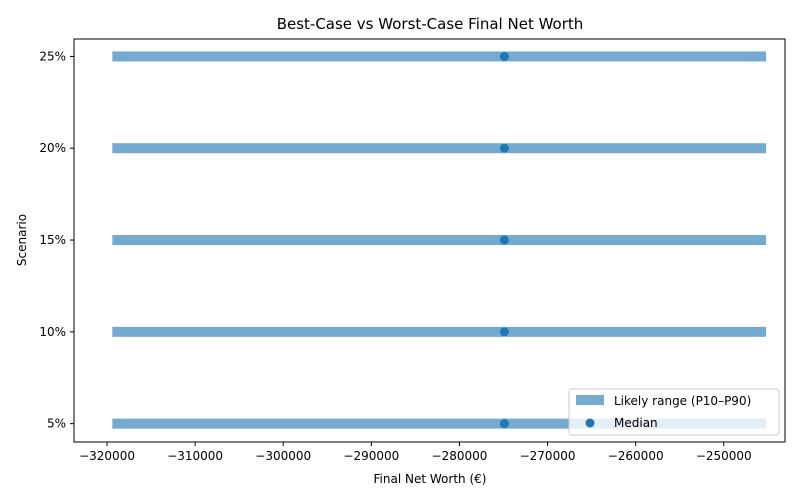 This screenshot has height=504, width=800. What do you see at coordinates (56, 424) in the screenshot?
I see `y-tick-label: 5%` at bounding box center [56, 424].